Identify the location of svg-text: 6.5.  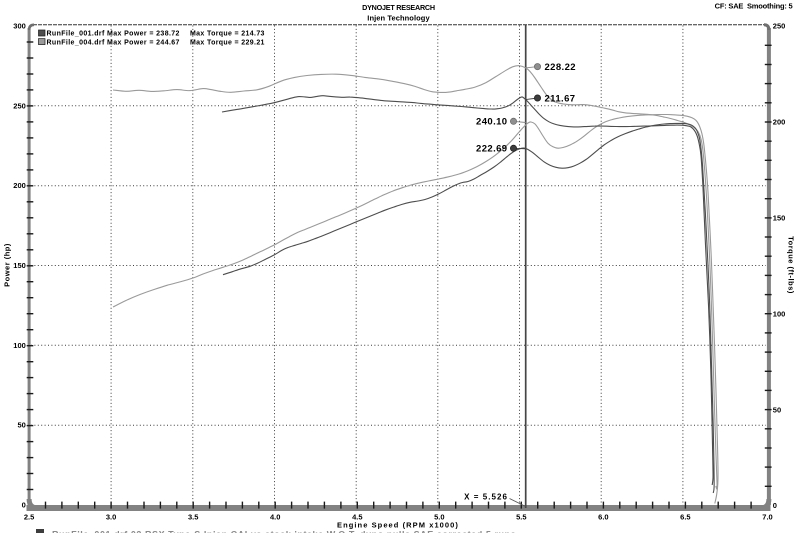
(685, 516).